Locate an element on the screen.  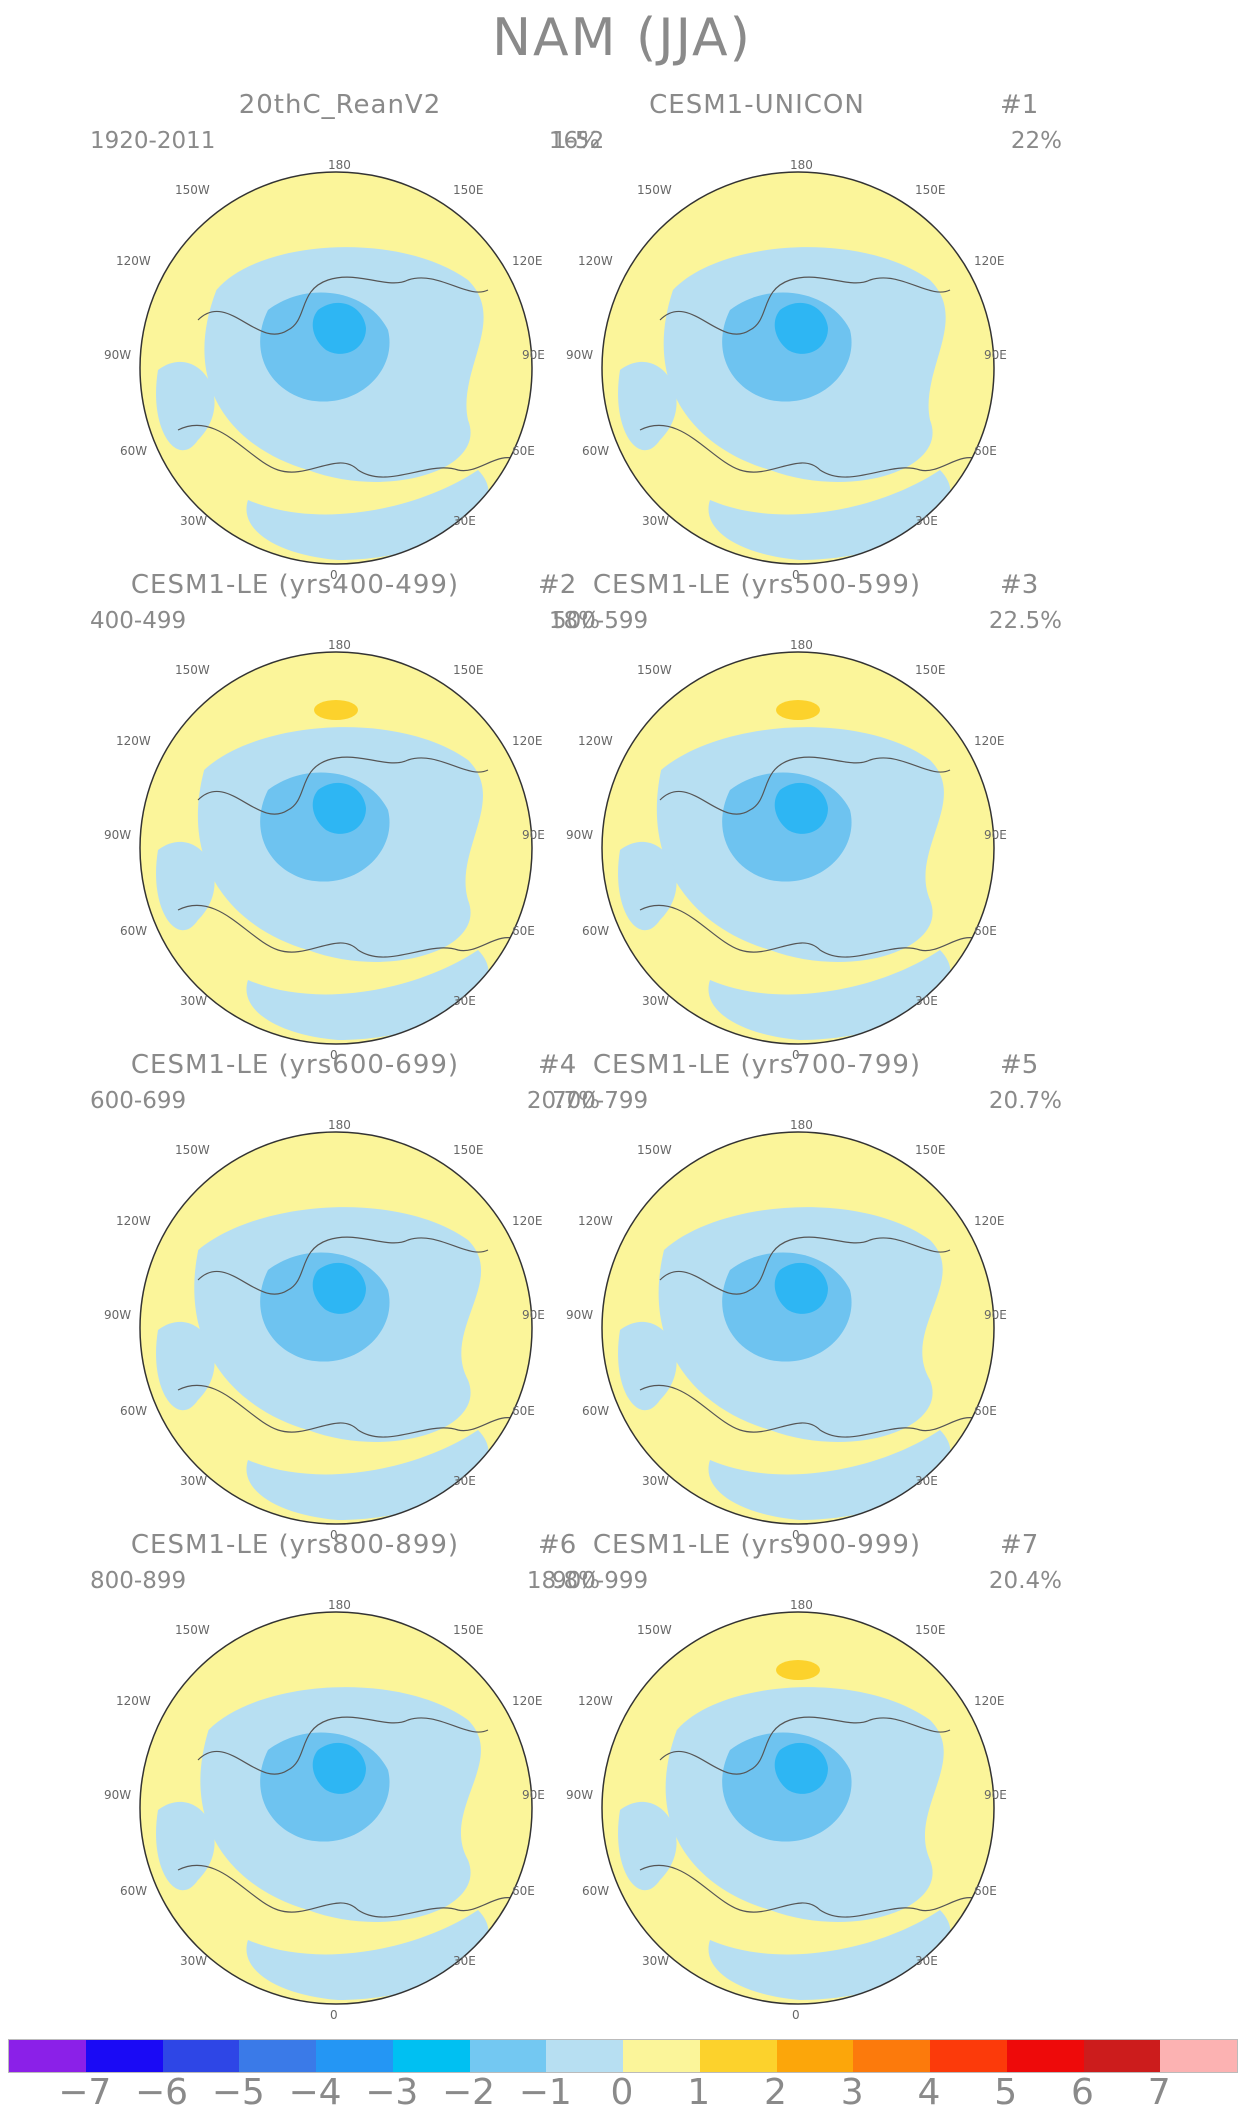
panel-years: 1920-2011 is located at coordinates (153, 141).